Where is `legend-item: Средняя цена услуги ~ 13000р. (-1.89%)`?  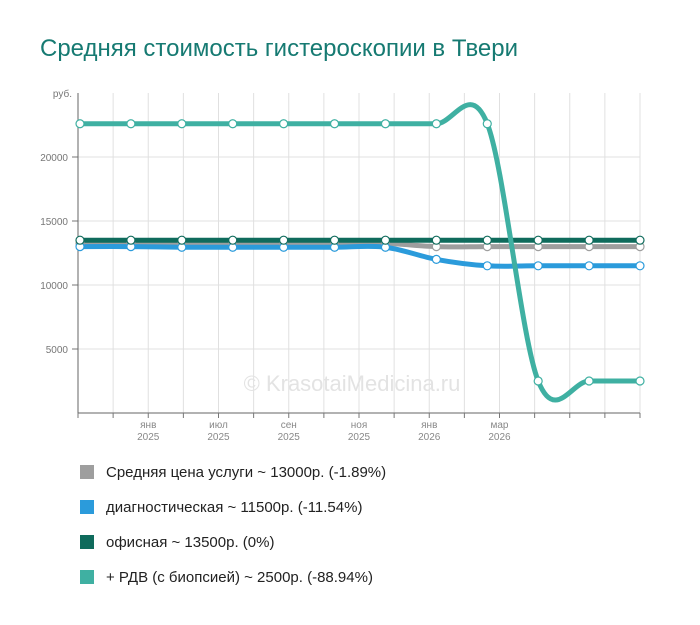 legend-item: Средняя цена услуги ~ 13000р. (-1.89%) is located at coordinates (233, 472).